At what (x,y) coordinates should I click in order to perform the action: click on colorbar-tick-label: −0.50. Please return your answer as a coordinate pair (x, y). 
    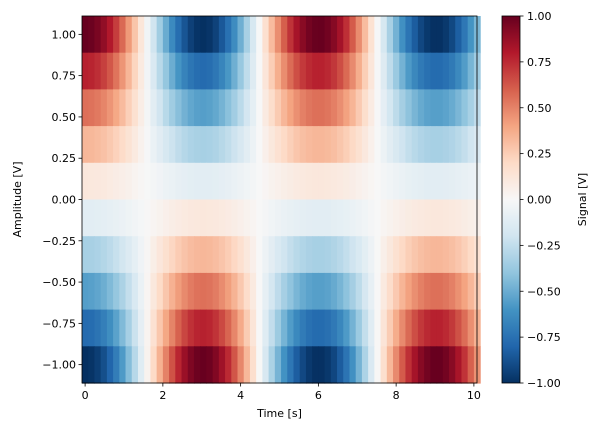
    Looking at the image, I should click on (544, 291).